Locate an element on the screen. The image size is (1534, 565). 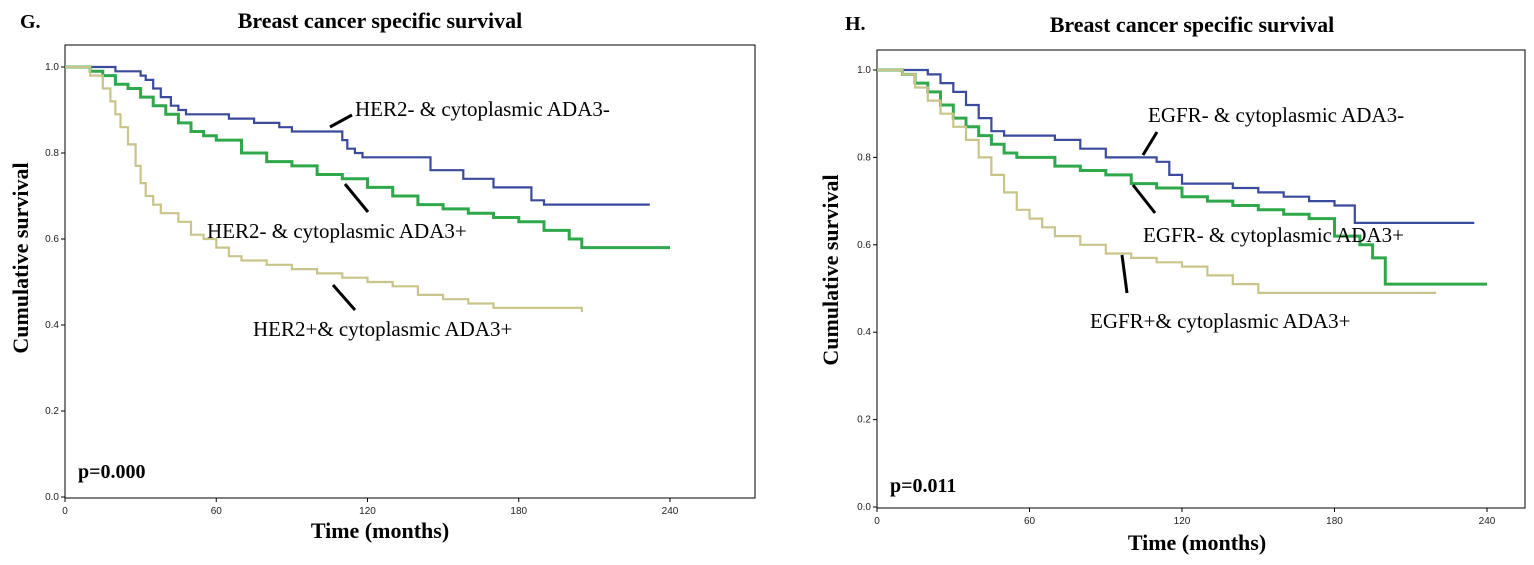
panel-letter: G. is located at coordinates (30, 22).